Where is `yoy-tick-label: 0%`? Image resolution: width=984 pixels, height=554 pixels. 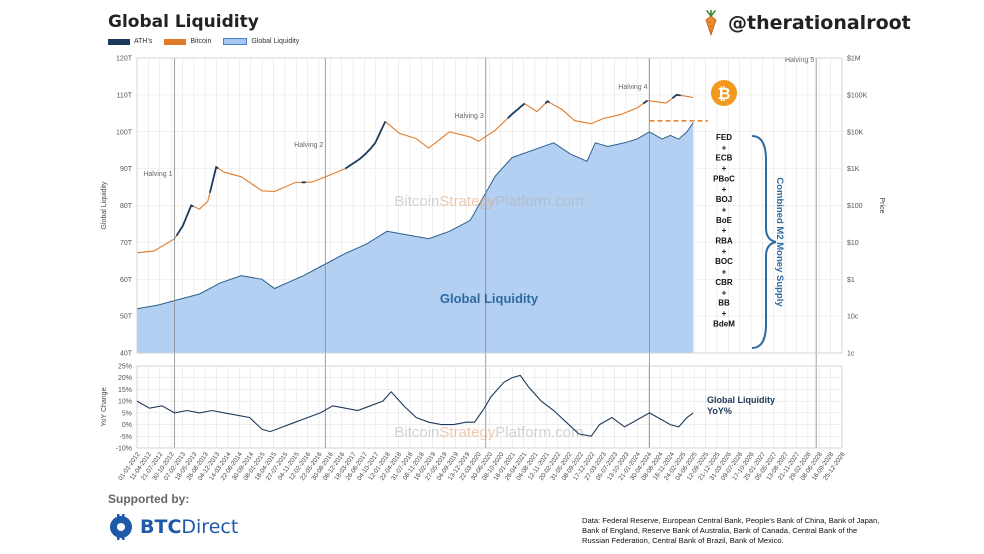
yoy-tick-label: 0% is located at coordinates (127, 425).